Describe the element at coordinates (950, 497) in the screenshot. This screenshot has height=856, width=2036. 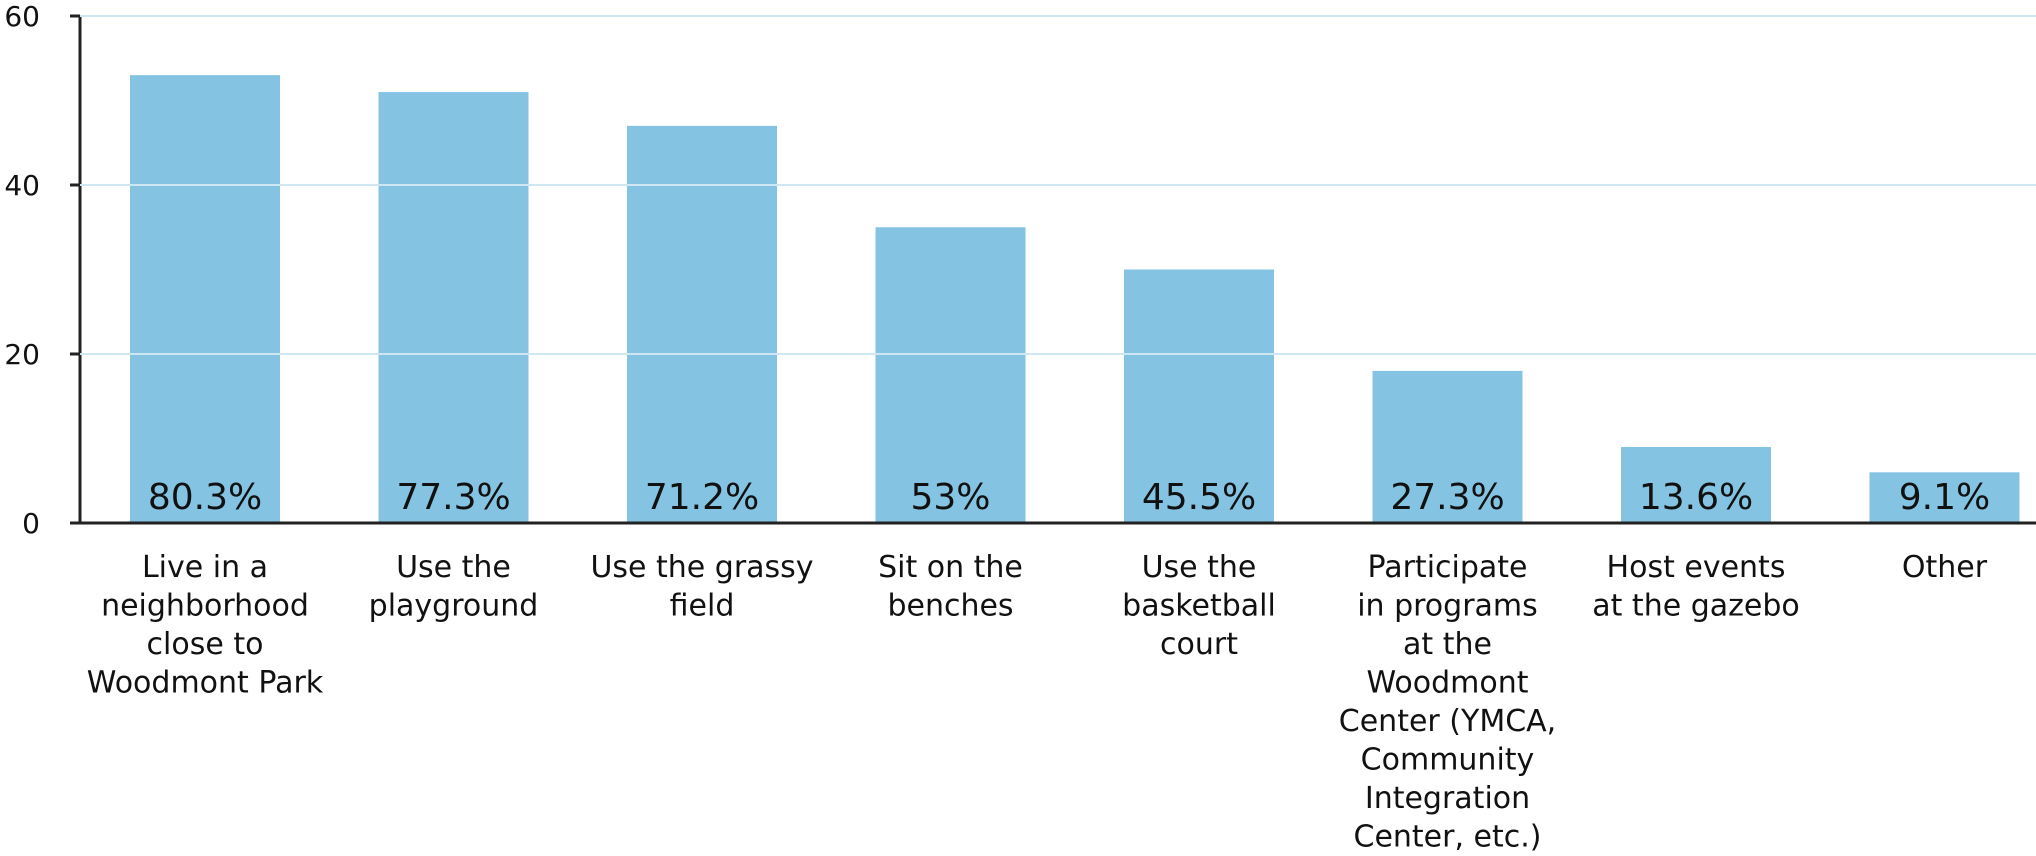
I see `data-label: 53%` at that location.